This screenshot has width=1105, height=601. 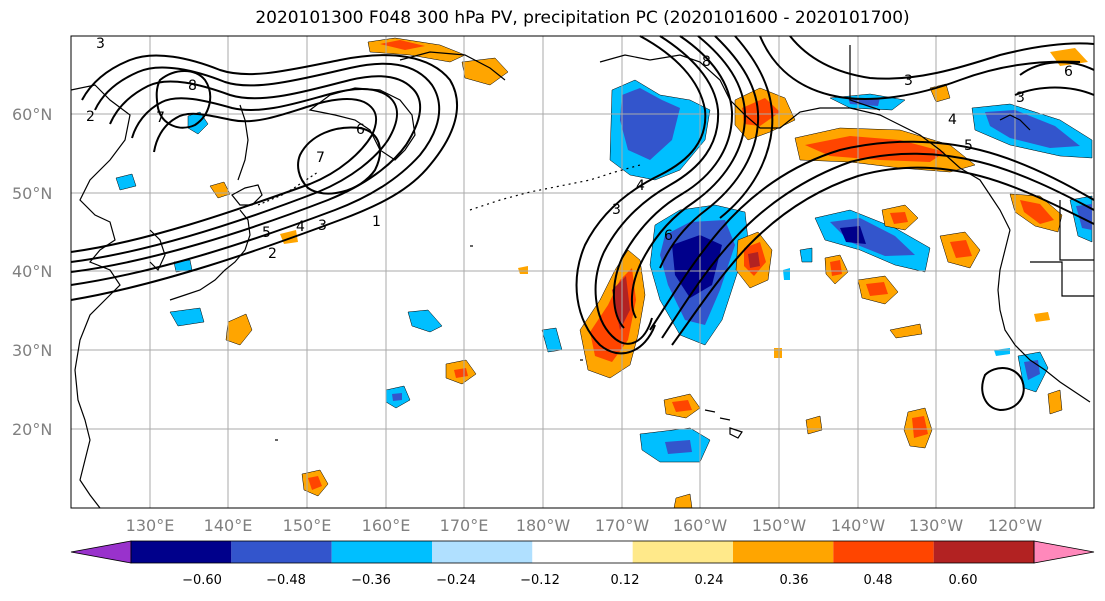 I want to click on lat-label-40n: 40°N, so click(x=32, y=271).